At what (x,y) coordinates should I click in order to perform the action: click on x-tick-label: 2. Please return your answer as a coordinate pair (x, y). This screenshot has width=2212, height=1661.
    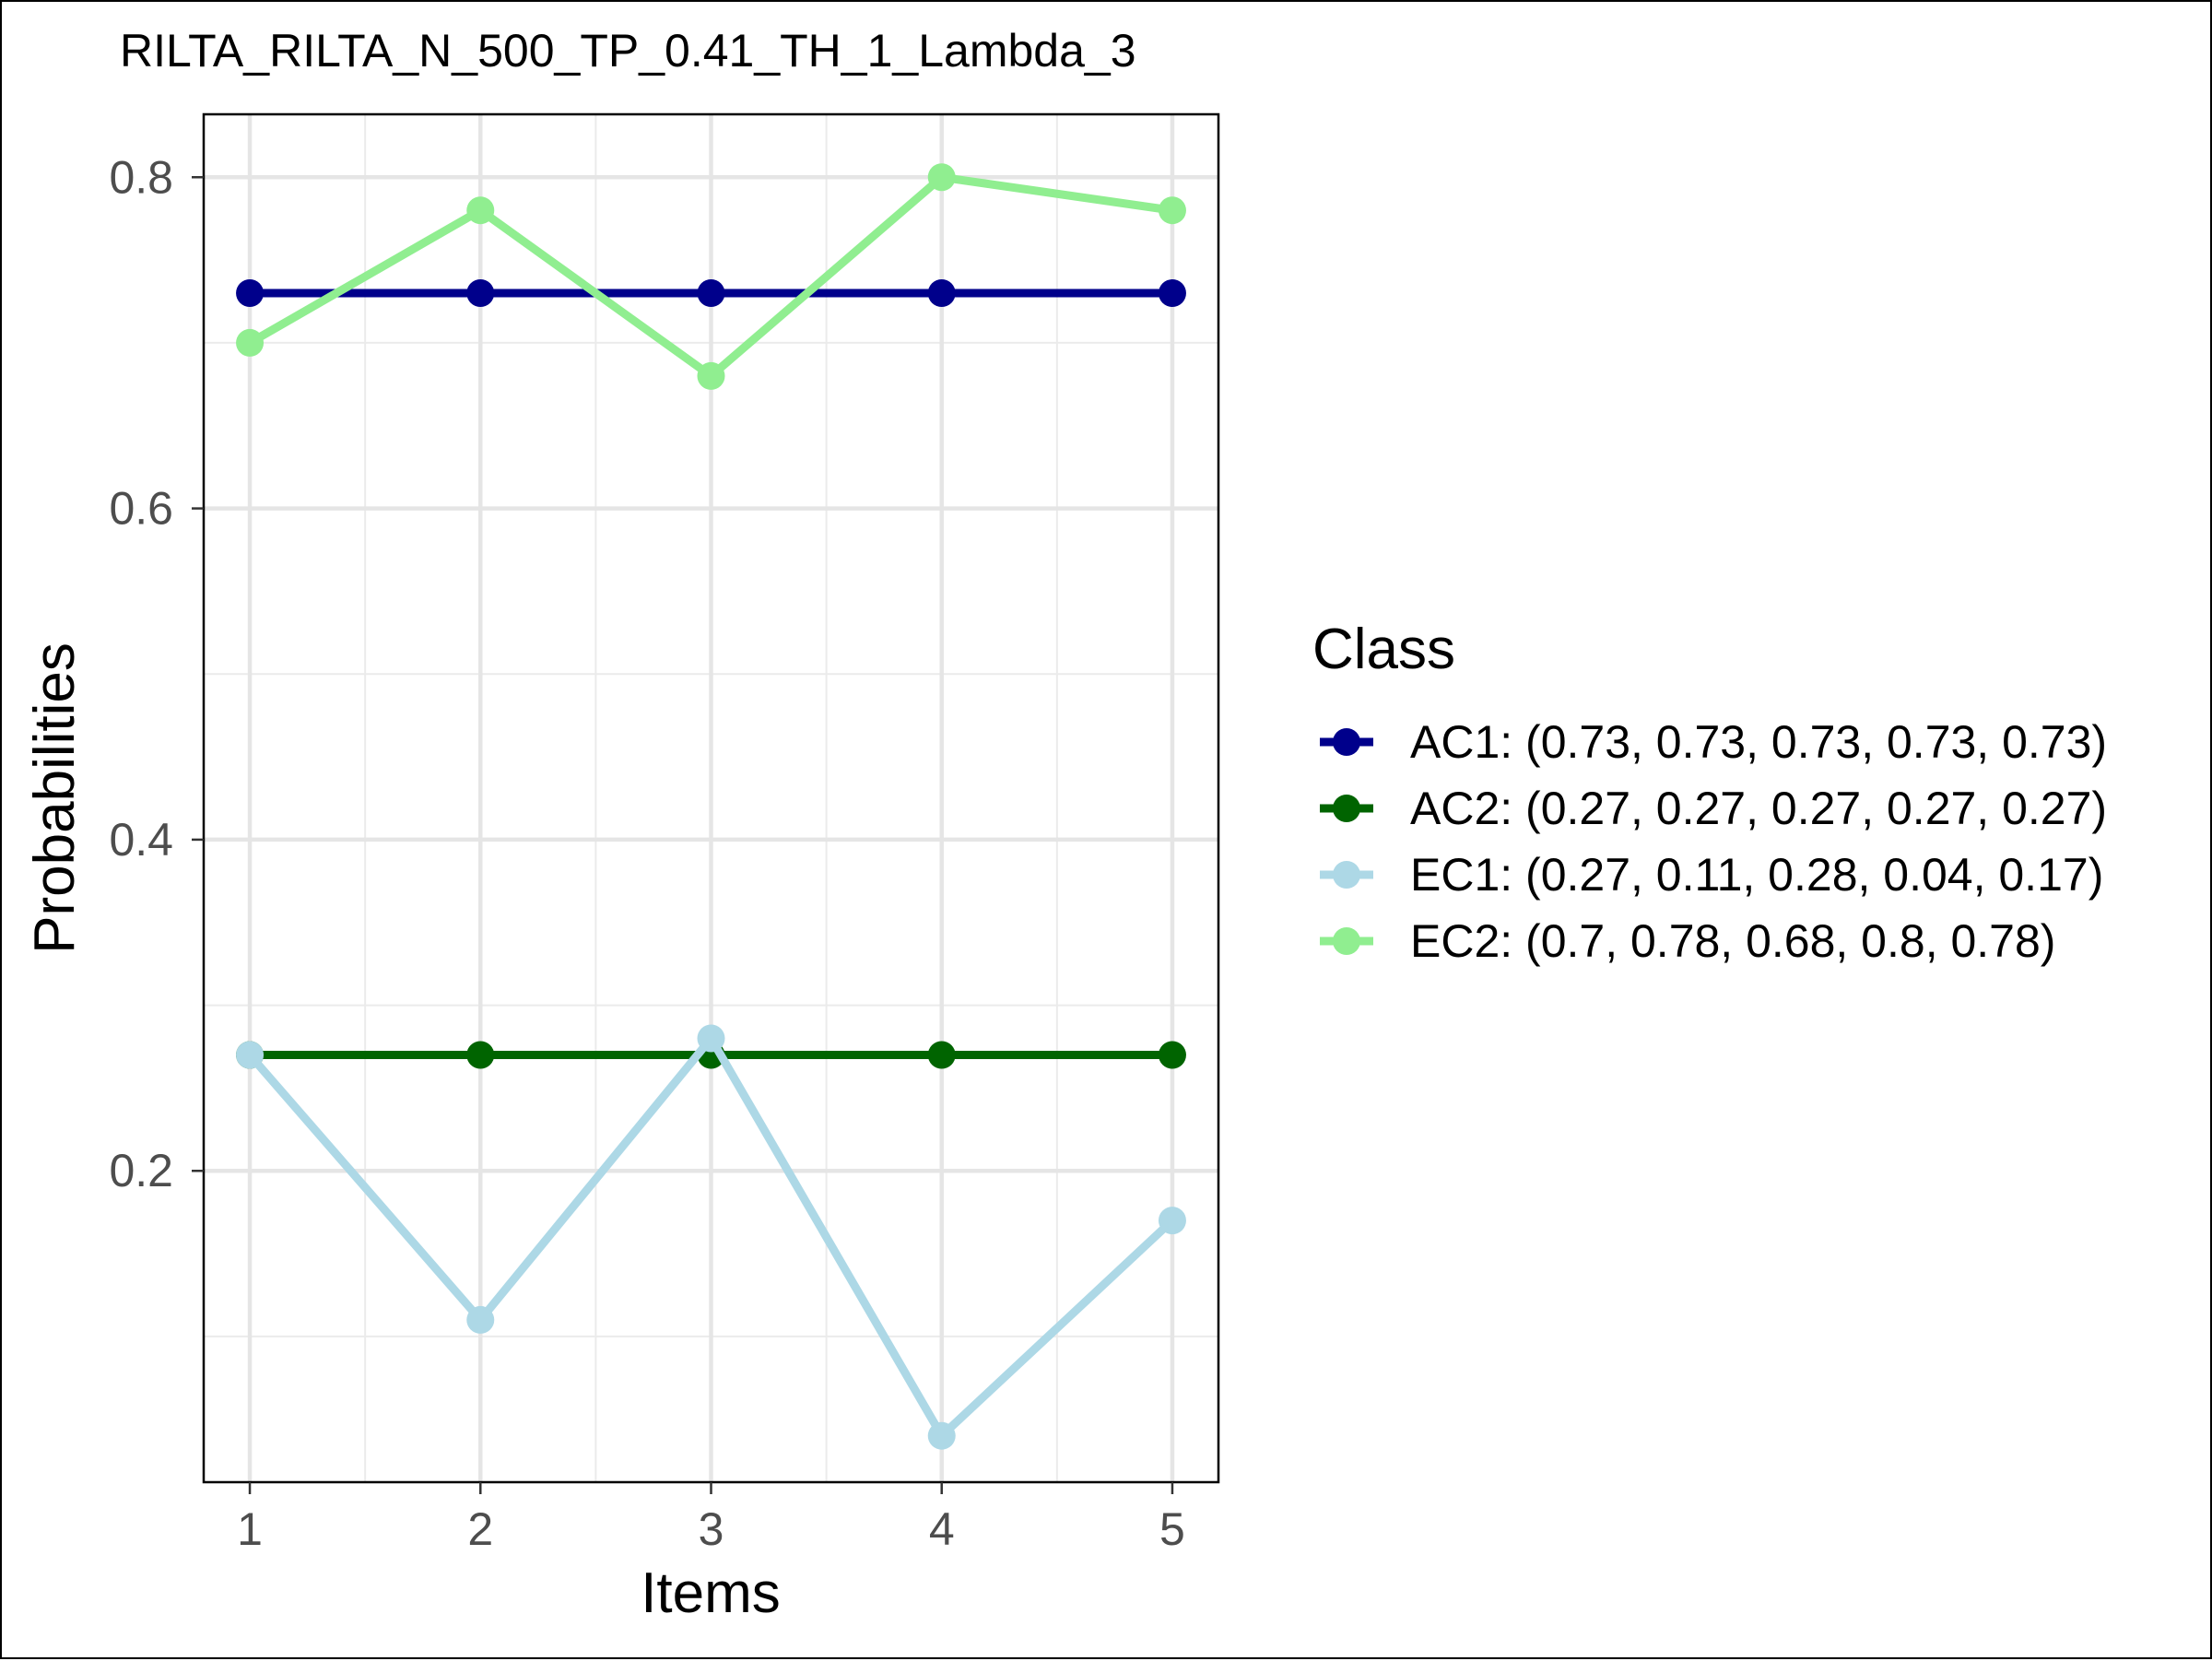
    Looking at the image, I should click on (480, 1529).